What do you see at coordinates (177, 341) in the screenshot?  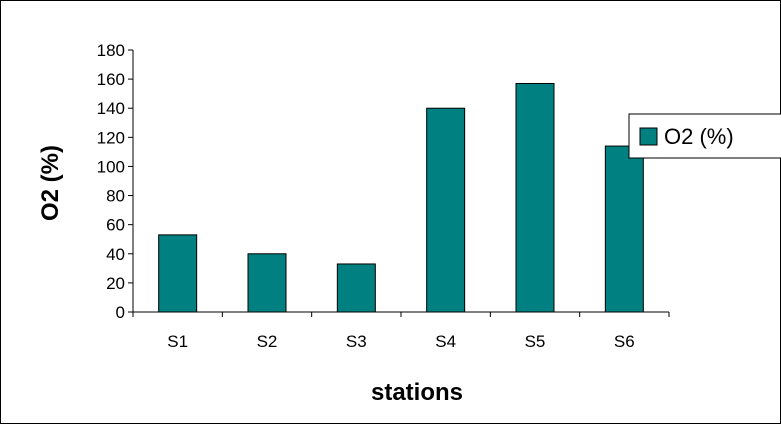 I see `x-tick-label: S1` at bounding box center [177, 341].